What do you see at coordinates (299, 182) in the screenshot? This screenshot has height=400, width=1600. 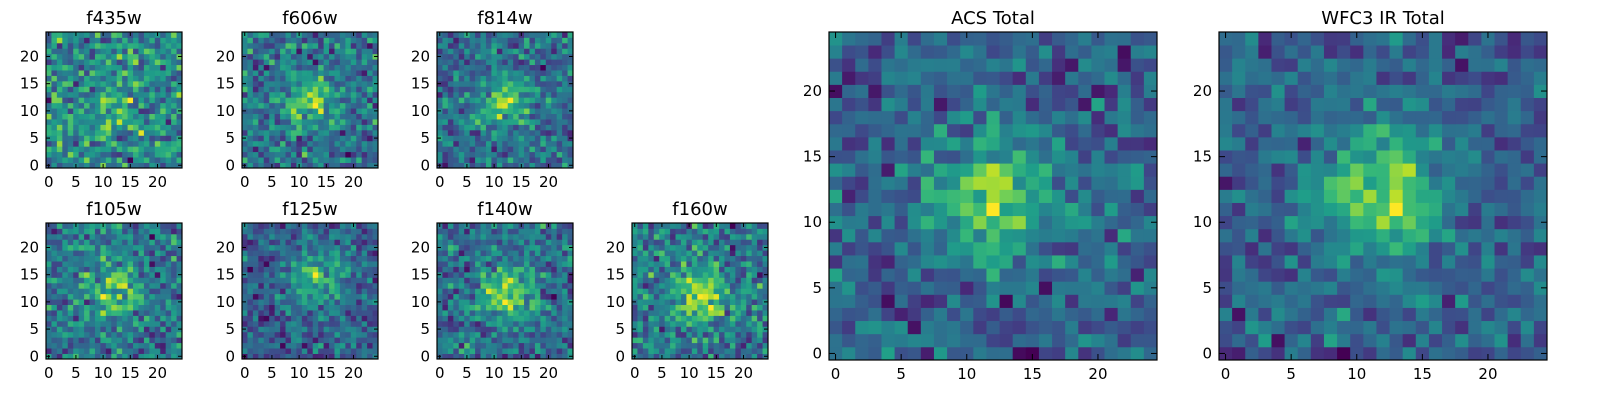 I see `x-tick-label: 10` at bounding box center [299, 182].